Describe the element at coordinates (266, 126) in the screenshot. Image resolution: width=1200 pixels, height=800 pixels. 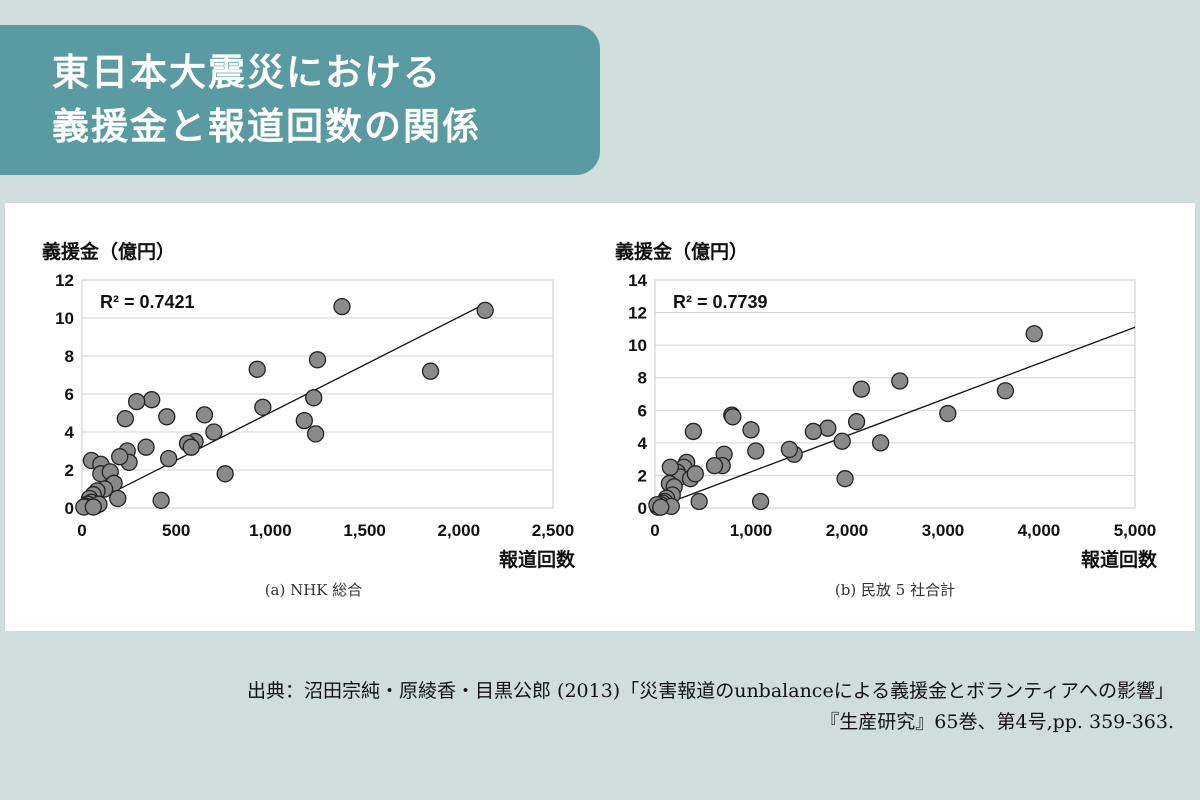
I see `title-line-2: 義援金と報道回数の関係` at that location.